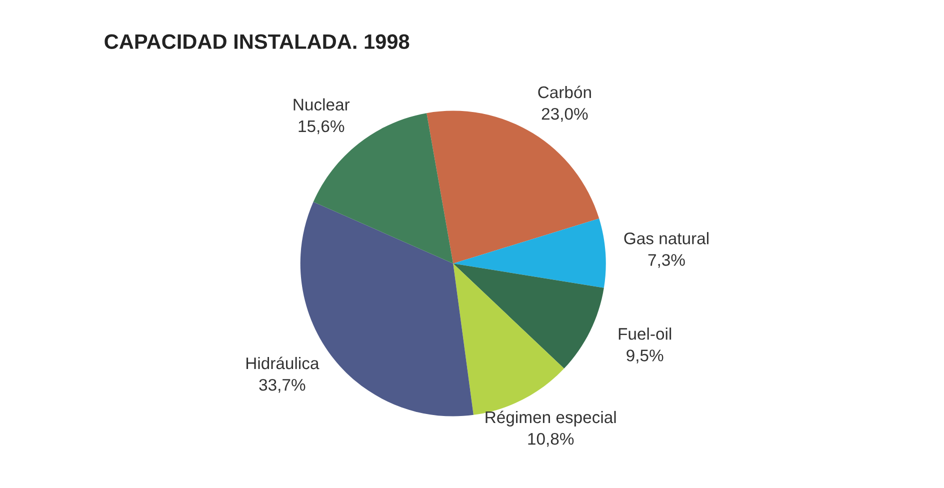 This screenshot has height=488, width=944. I want to click on data-label: 15,6%, so click(321, 127).